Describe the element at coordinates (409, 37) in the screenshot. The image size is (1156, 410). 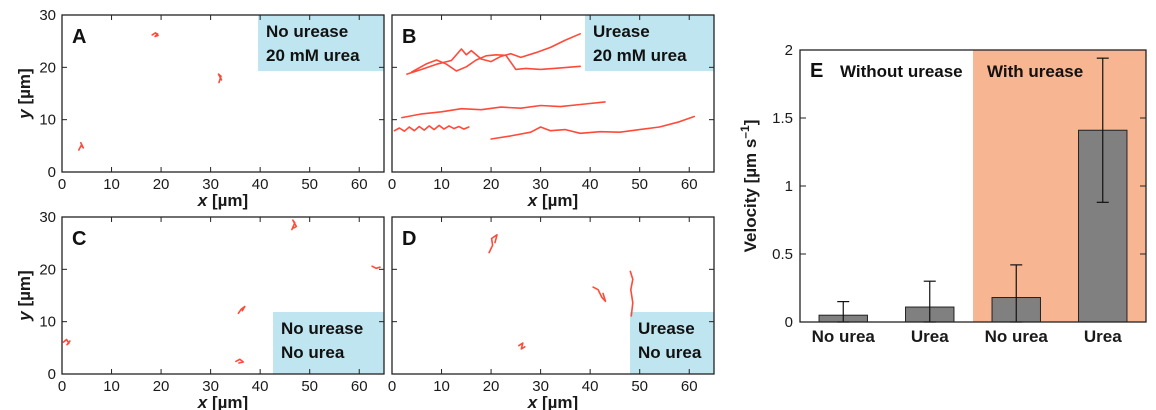
I see `panel-letter: B` at that location.